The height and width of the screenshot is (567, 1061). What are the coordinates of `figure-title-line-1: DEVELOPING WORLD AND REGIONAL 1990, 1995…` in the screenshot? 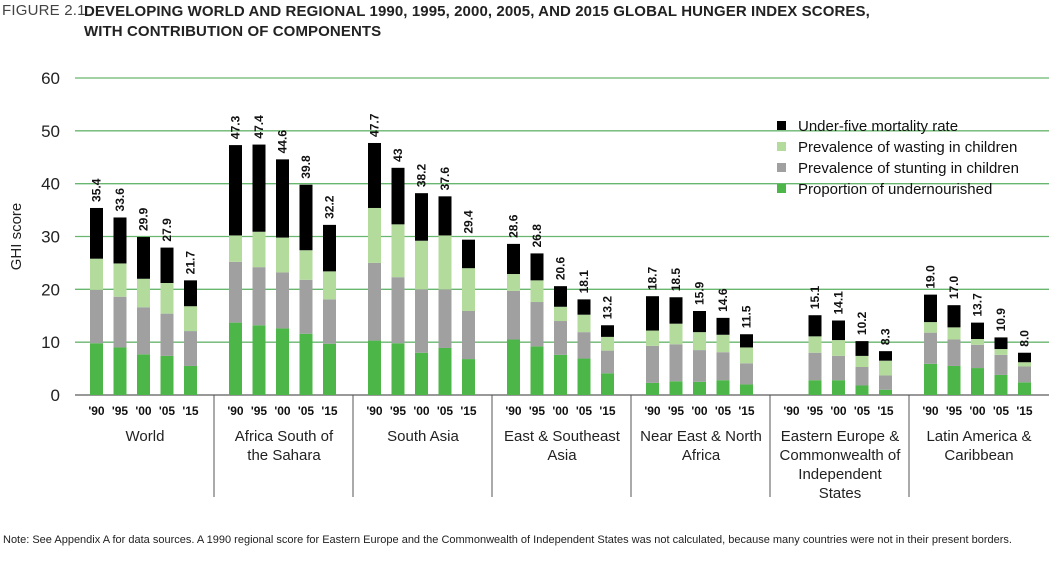 It's located at (477, 11).